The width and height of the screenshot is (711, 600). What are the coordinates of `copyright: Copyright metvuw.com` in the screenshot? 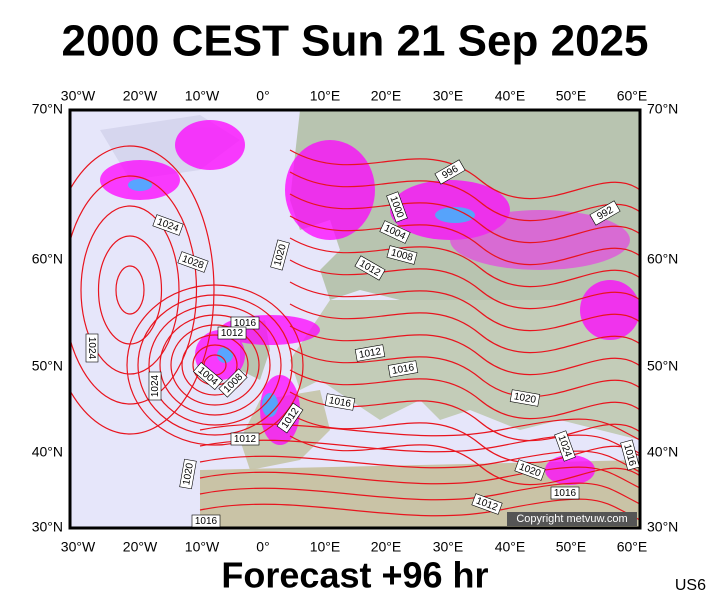 It's located at (571, 519).